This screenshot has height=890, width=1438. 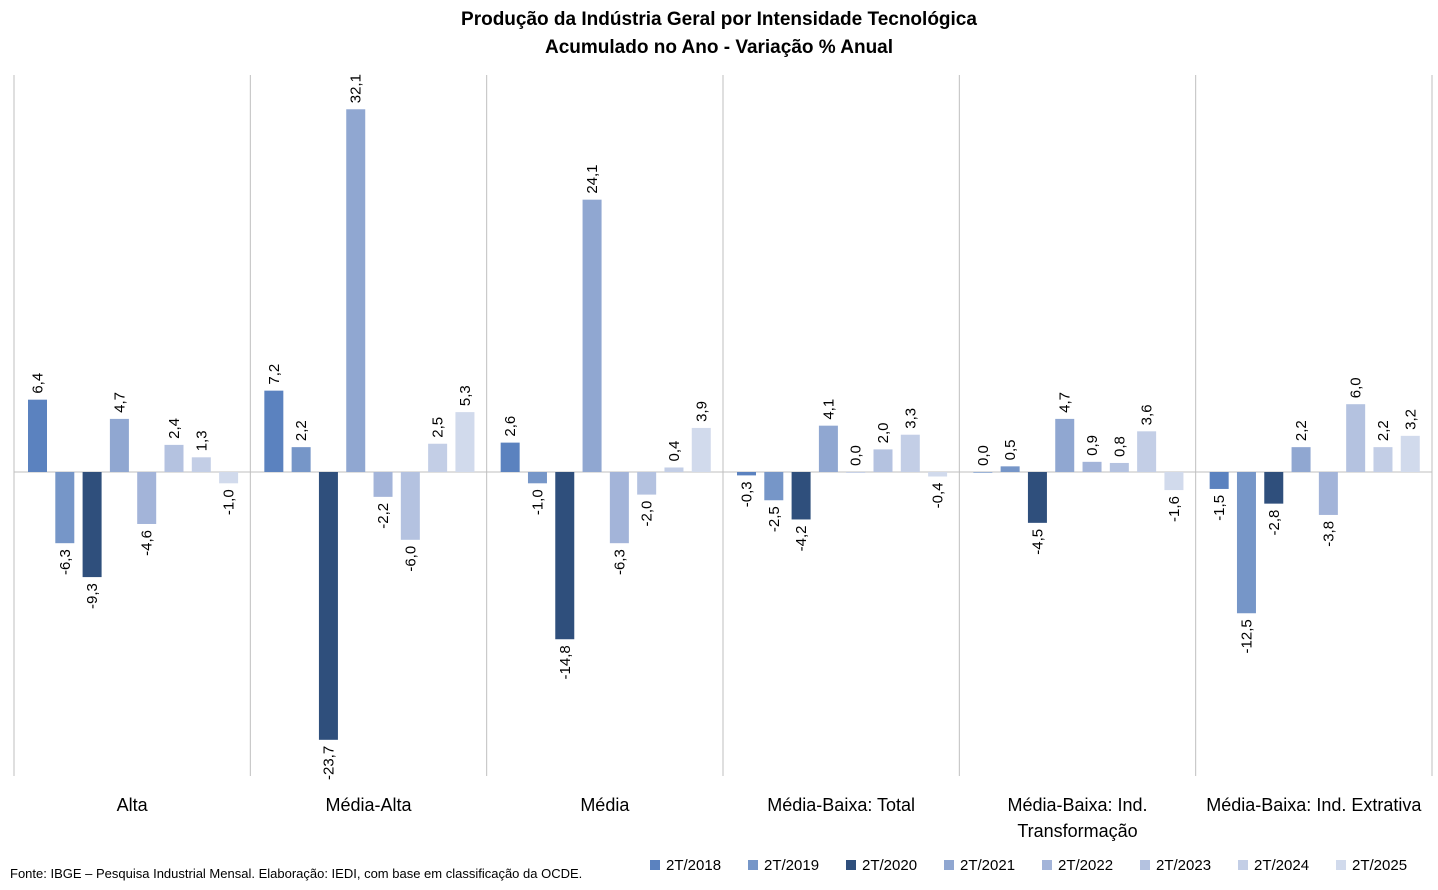 I want to click on data-label: -1,0, so click(x=537, y=502).